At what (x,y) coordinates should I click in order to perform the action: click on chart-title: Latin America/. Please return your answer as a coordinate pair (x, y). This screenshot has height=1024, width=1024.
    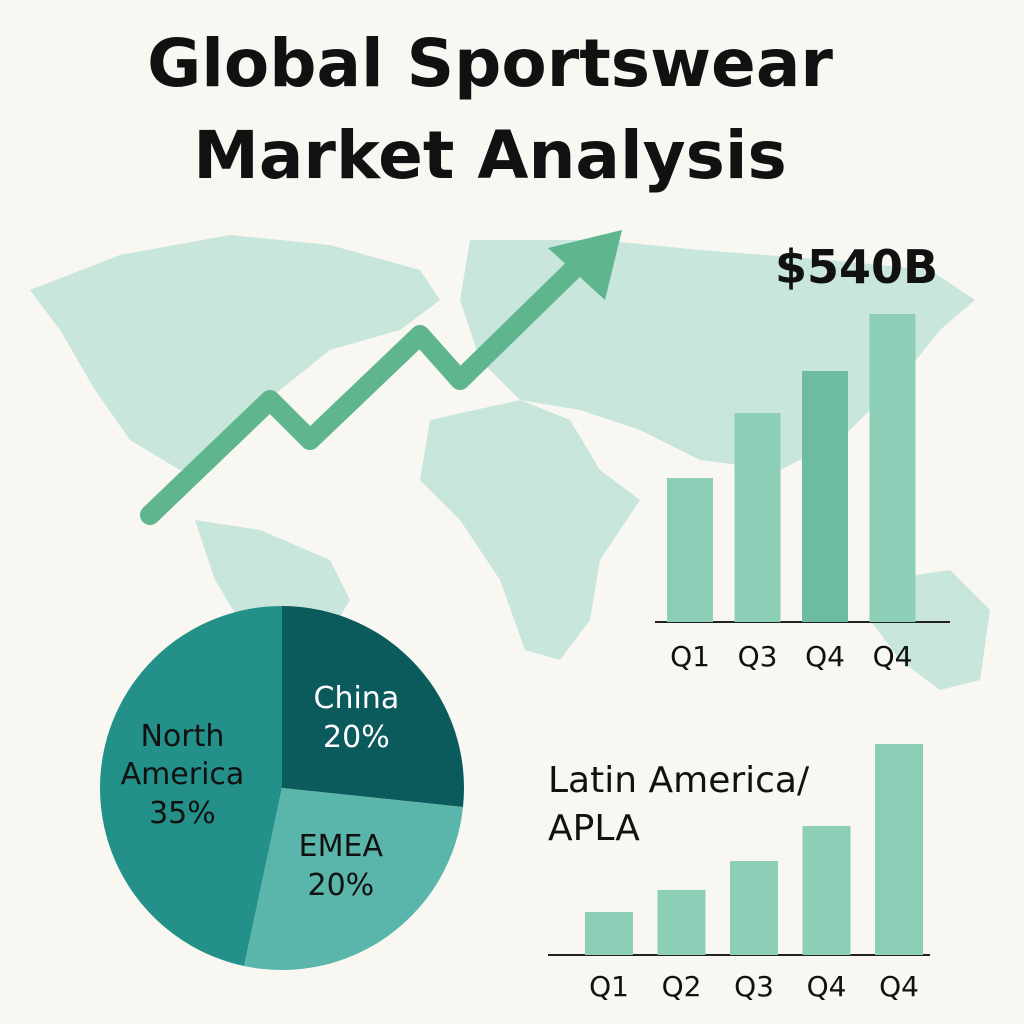
    Looking at the image, I should click on (679, 780).